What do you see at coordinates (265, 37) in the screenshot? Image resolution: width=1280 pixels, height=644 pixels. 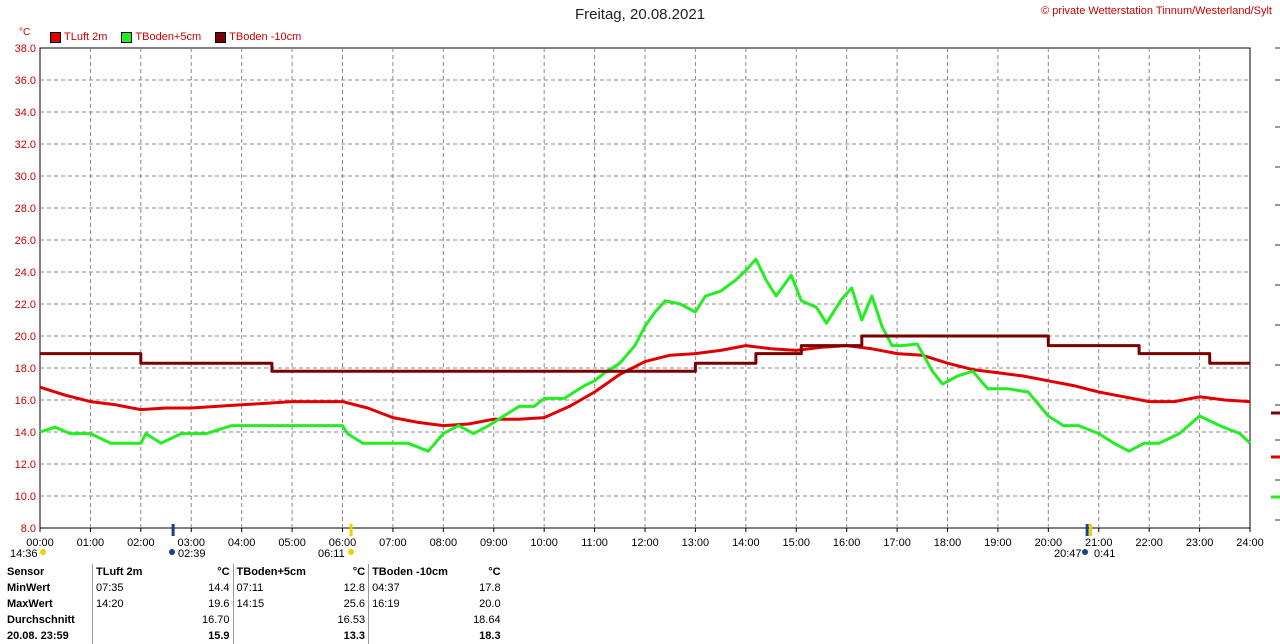 I see `legend-label: TBoden -10cm` at bounding box center [265, 37].